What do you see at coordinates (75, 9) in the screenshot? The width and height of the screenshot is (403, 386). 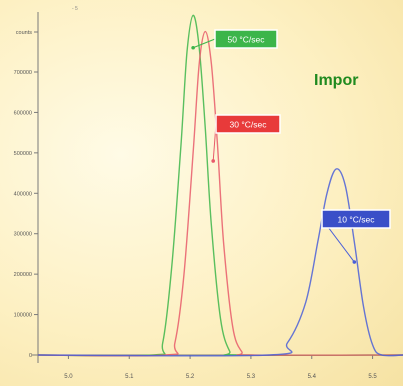 I see `corner-mark: - 5` at bounding box center [75, 9].